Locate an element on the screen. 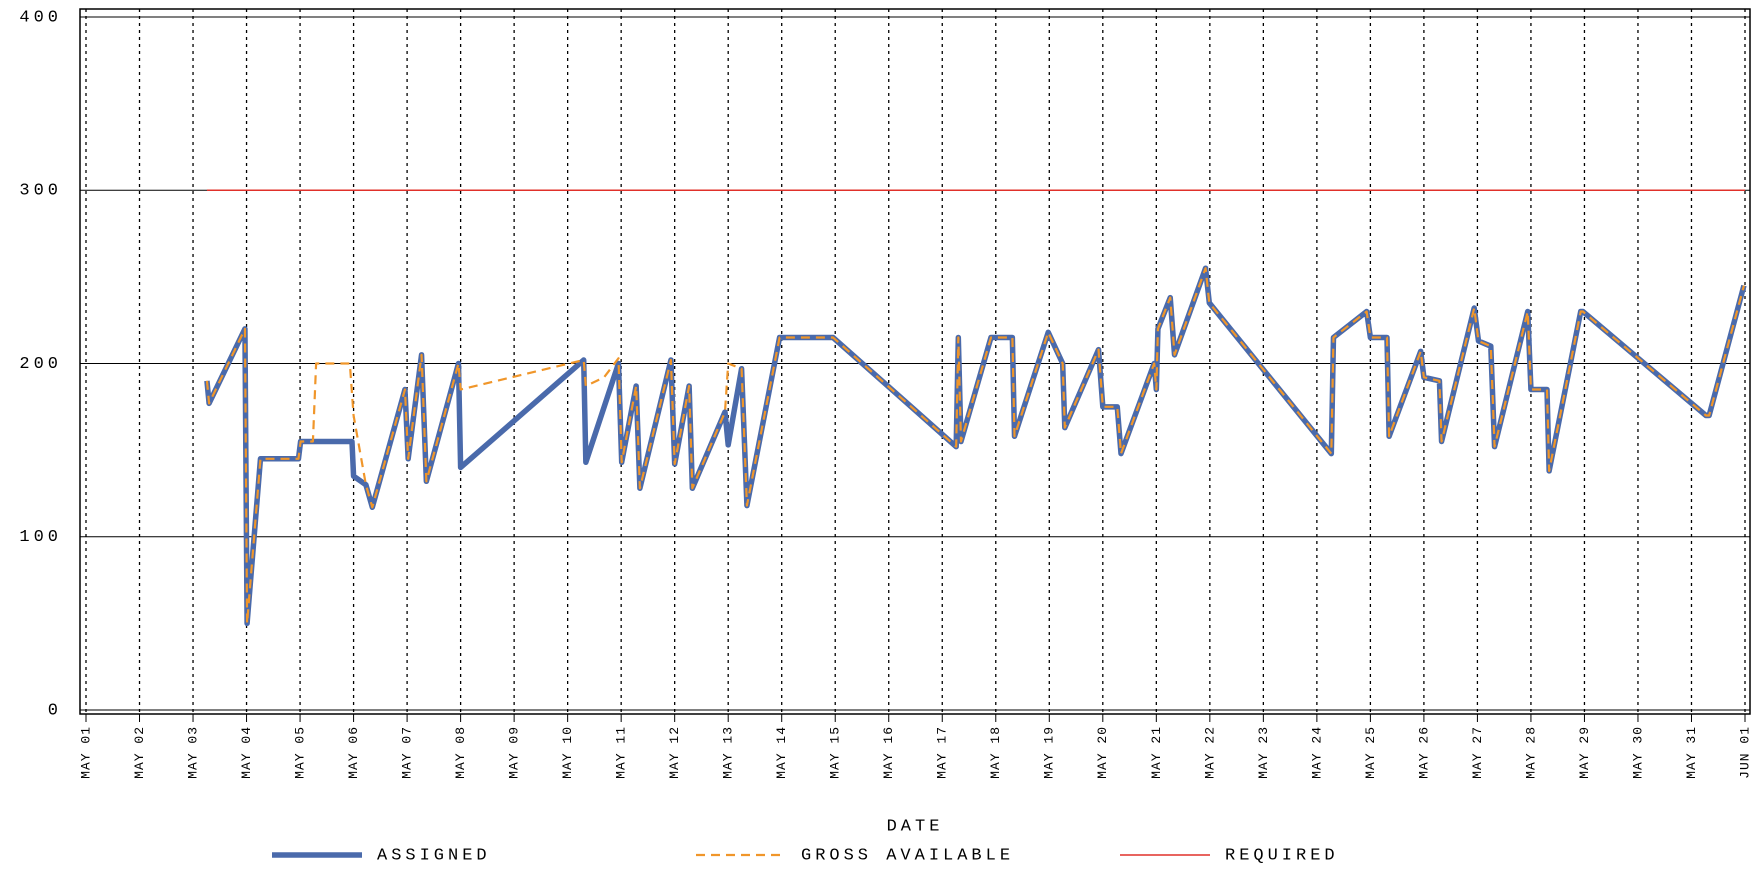  x-tick-label: MAY 14 is located at coordinates (781, 752).